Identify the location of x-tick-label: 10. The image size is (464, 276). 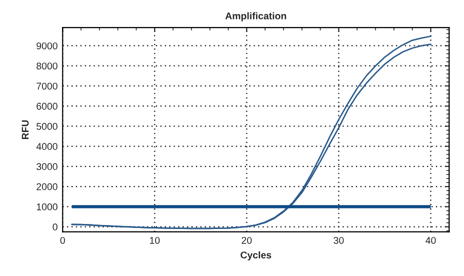
(155, 240).